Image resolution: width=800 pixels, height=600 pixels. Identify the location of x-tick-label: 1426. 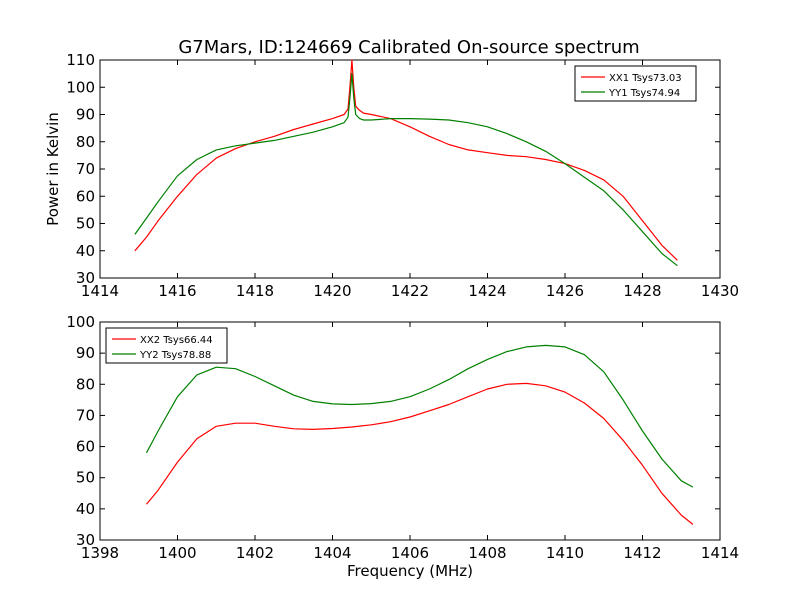
(565, 291).